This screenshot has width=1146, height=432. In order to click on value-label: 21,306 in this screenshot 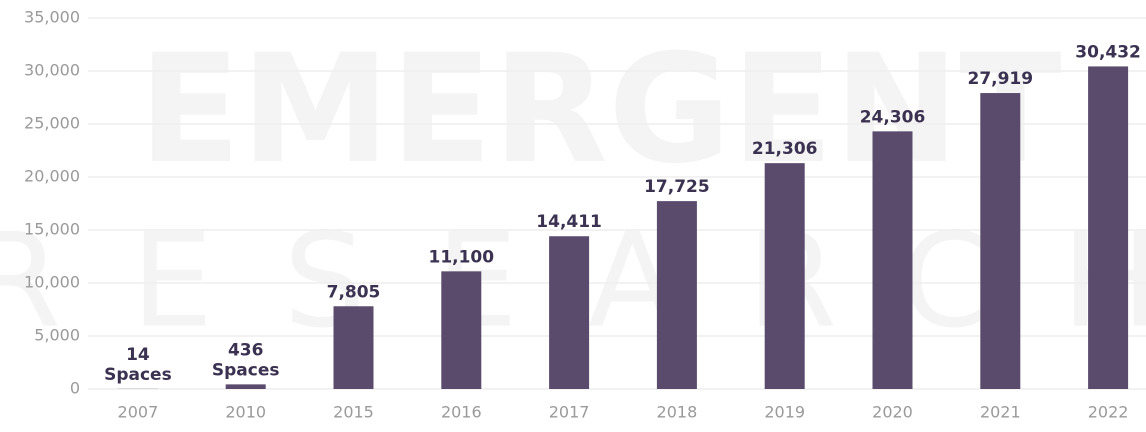, I will do `click(785, 149)`.